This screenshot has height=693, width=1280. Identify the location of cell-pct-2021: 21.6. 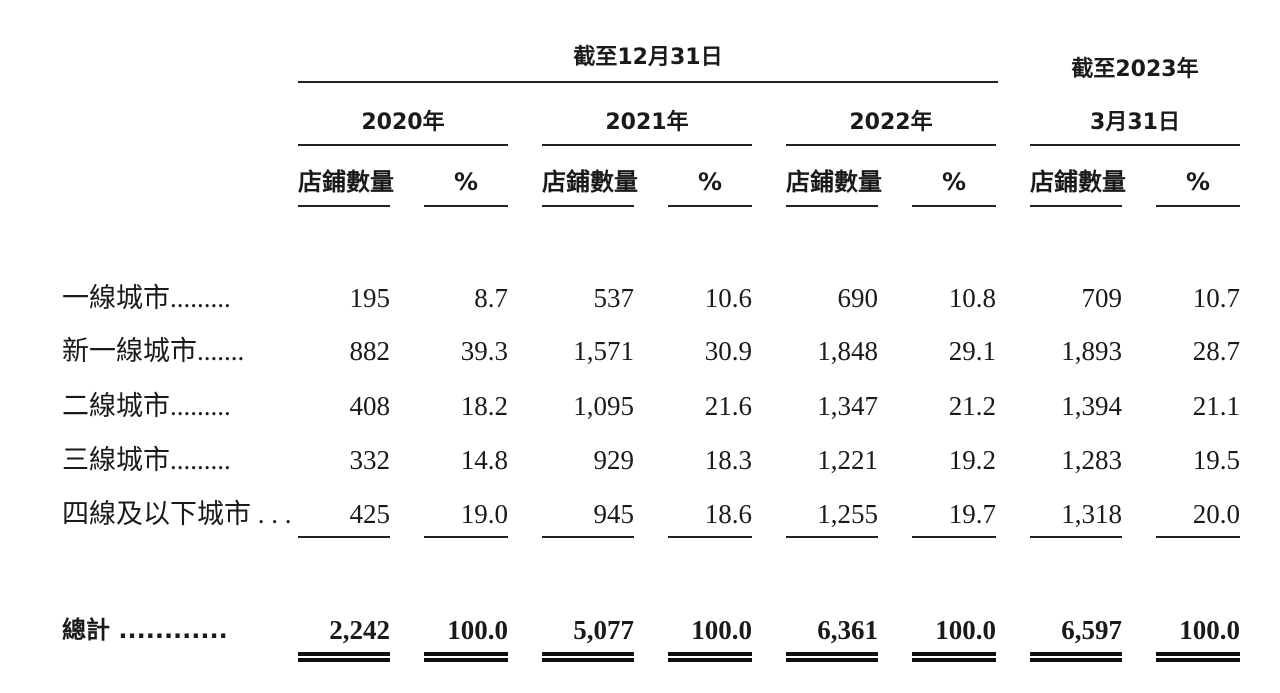
(728, 406).